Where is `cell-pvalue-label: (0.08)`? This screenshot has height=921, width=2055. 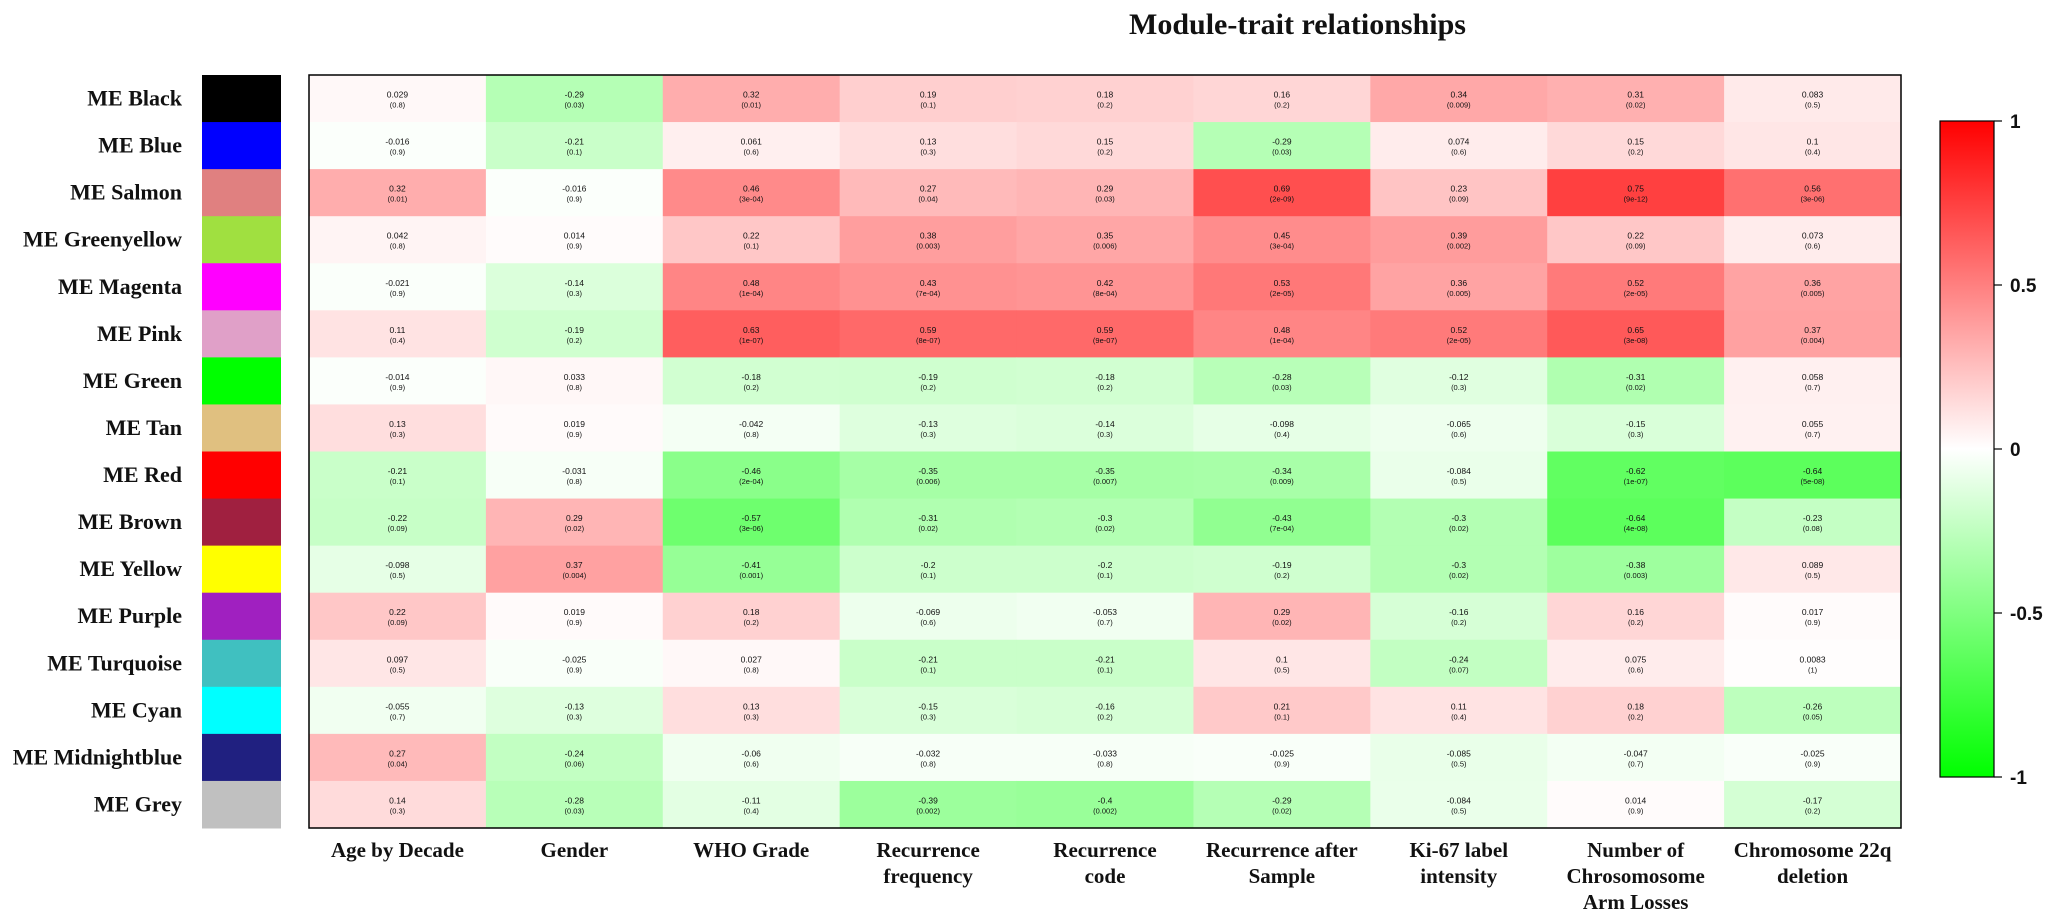
cell-pvalue-label: (0.08) is located at coordinates (1813, 528).